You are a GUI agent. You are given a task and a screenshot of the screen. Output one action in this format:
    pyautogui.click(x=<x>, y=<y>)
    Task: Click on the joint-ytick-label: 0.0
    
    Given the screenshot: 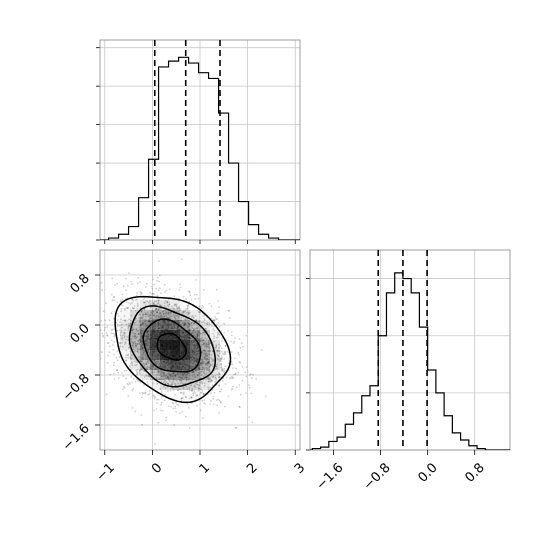 What is the action you would take?
    pyautogui.click(x=80, y=333)
    